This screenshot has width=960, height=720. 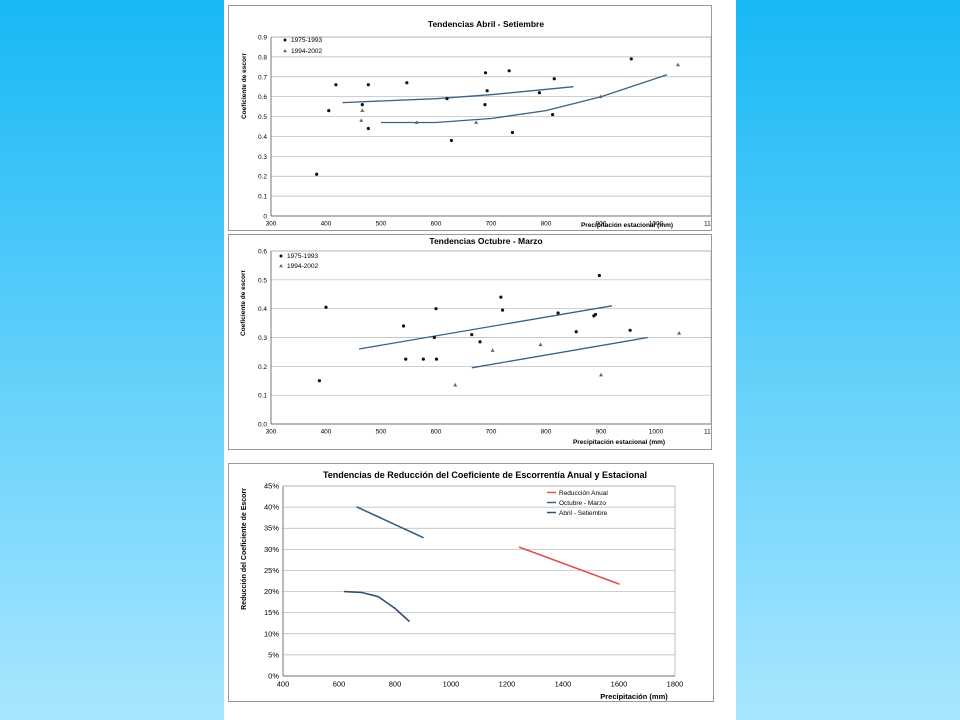 What do you see at coordinates (271, 591) in the screenshot?
I see `y-tick-label: 20%` at bounding box center [271, 591].